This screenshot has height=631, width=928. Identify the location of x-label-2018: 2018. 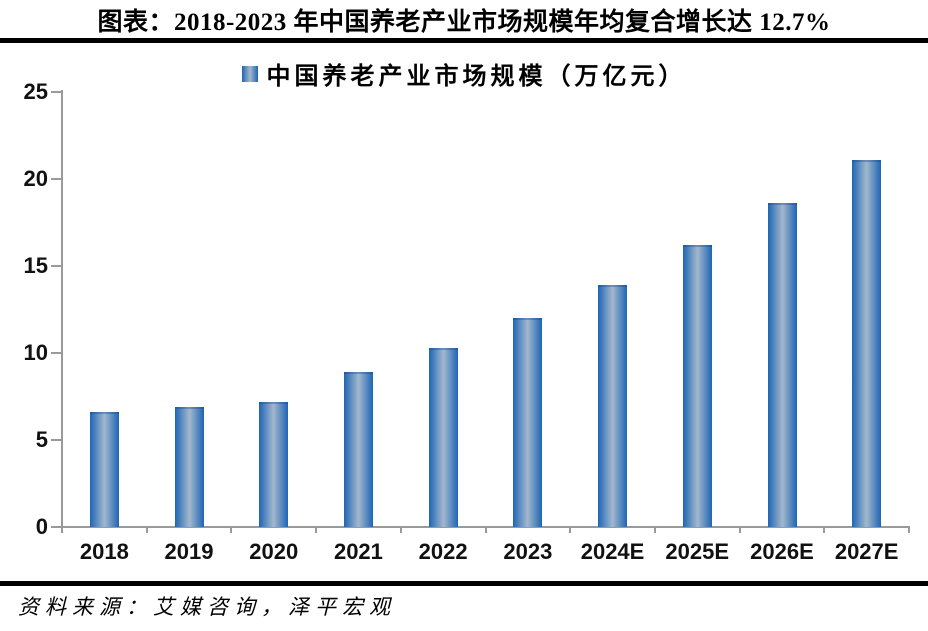
(104, 551).